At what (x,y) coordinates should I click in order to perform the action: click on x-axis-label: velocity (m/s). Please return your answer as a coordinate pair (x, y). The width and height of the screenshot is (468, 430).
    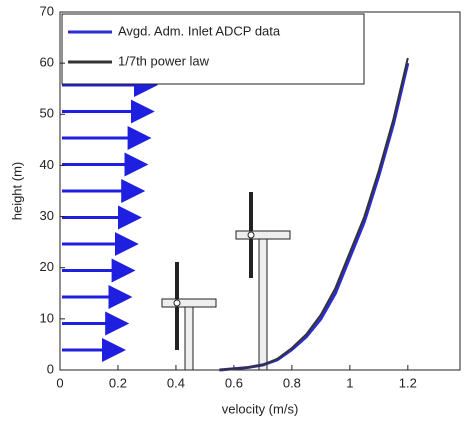
    Looking at the image, I should click on (260, 408).